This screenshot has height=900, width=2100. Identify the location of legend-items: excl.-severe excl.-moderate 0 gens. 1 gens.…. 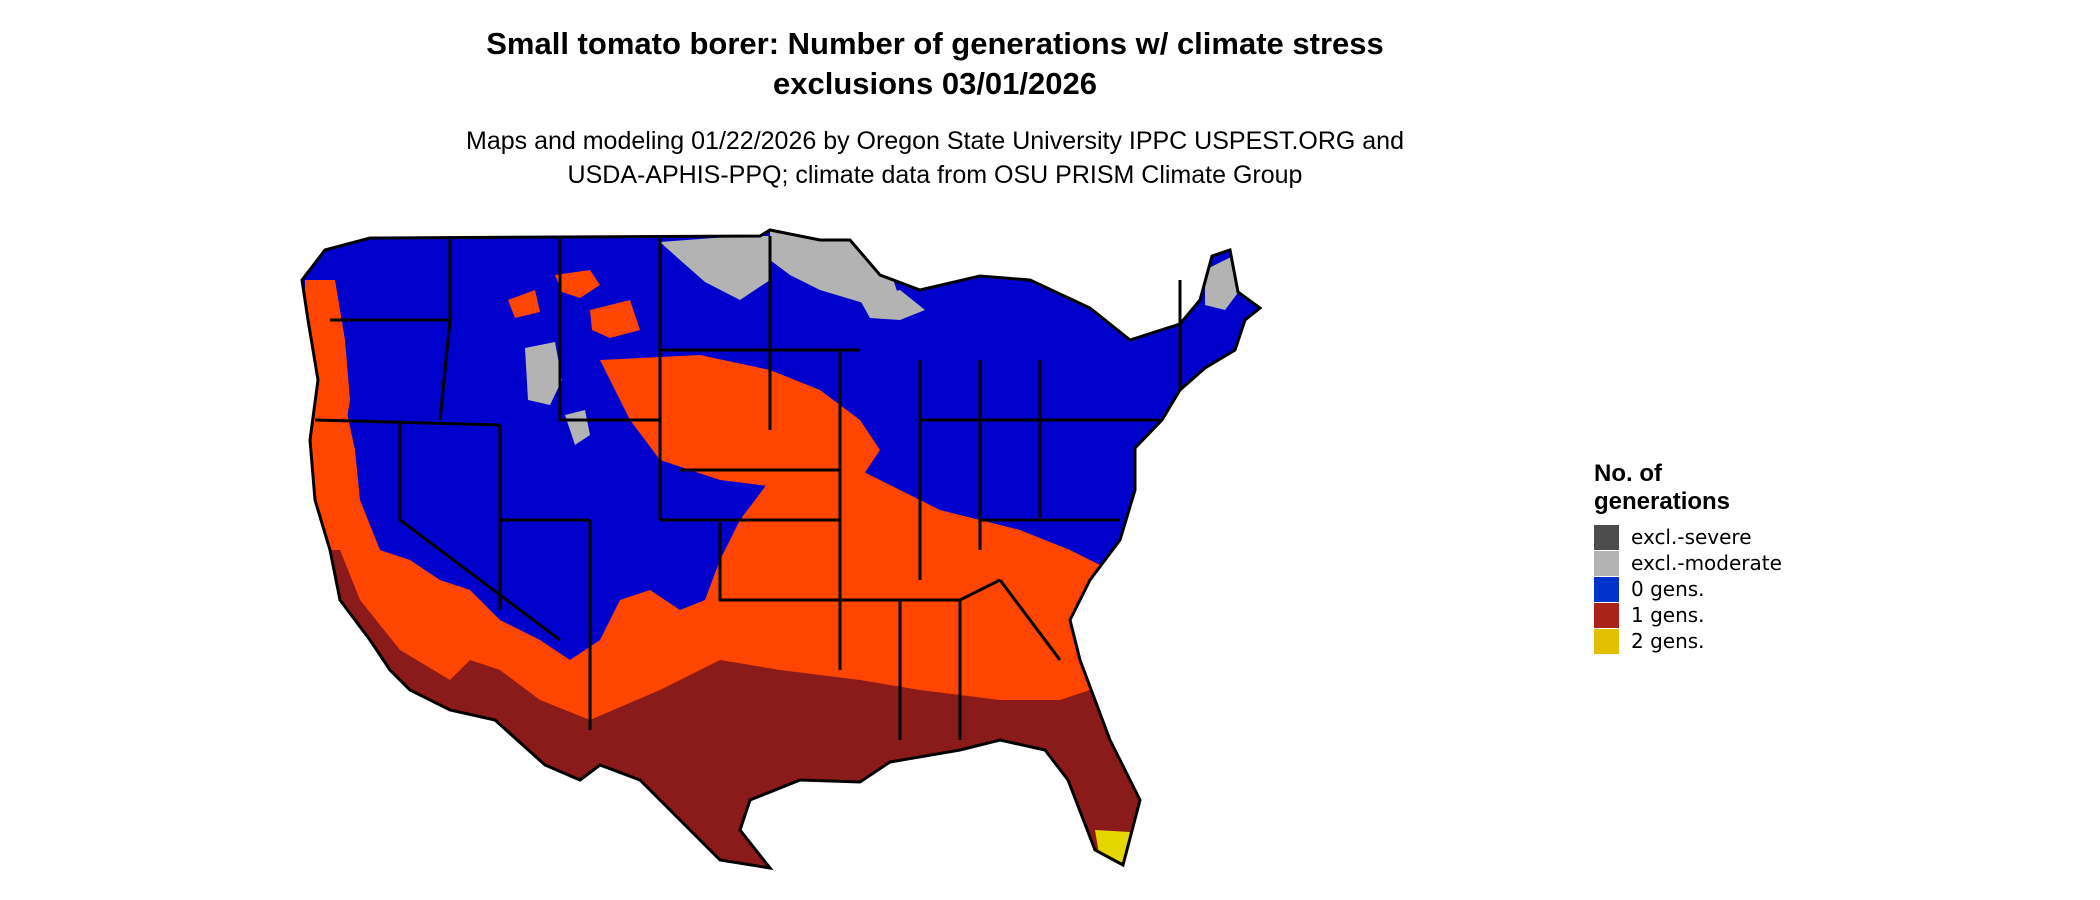
(1688, 589).